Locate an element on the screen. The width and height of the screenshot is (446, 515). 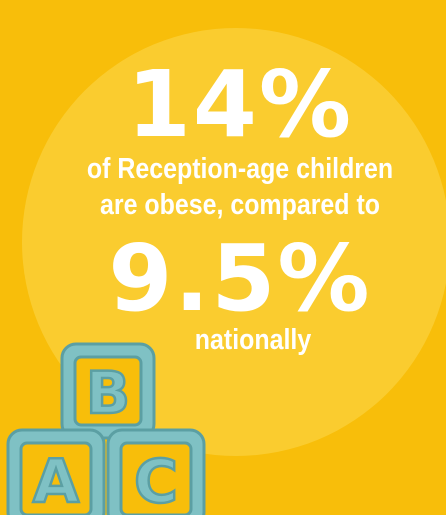
block-letter-b: B is located at coordinates (108, 393).